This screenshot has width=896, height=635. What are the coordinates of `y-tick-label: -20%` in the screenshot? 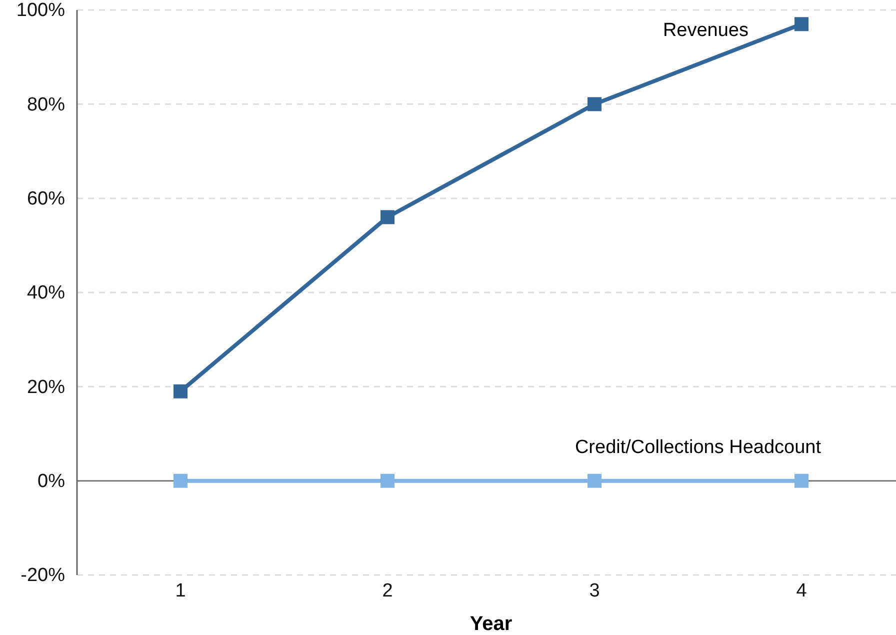 It's located at (43, 575).